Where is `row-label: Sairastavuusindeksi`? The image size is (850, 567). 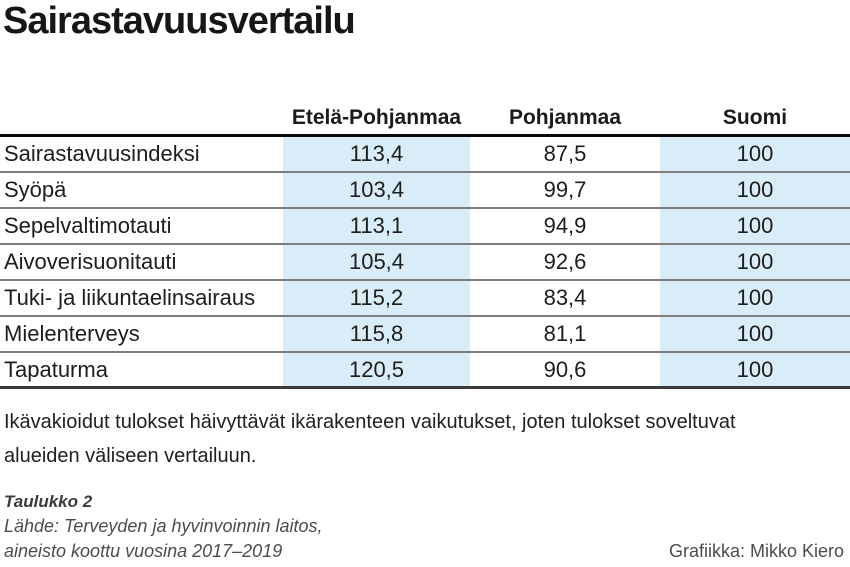
row-label: Sairastavuusindeksi is located at coordinates (102, 153).